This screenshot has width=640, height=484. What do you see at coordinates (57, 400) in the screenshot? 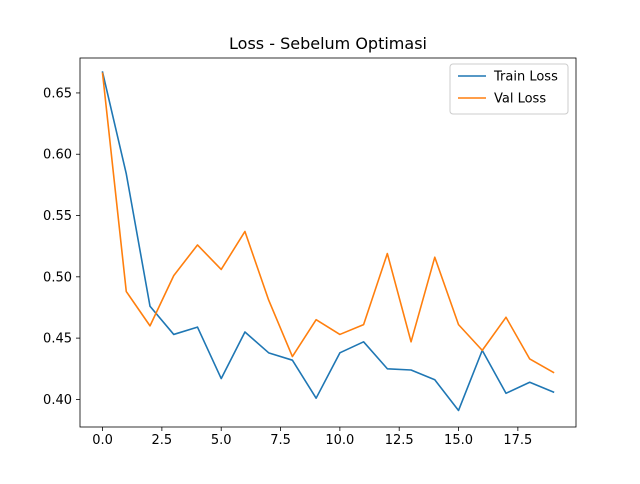
I see `y-tick-label: 0.40` at bounding box center [57, 400].